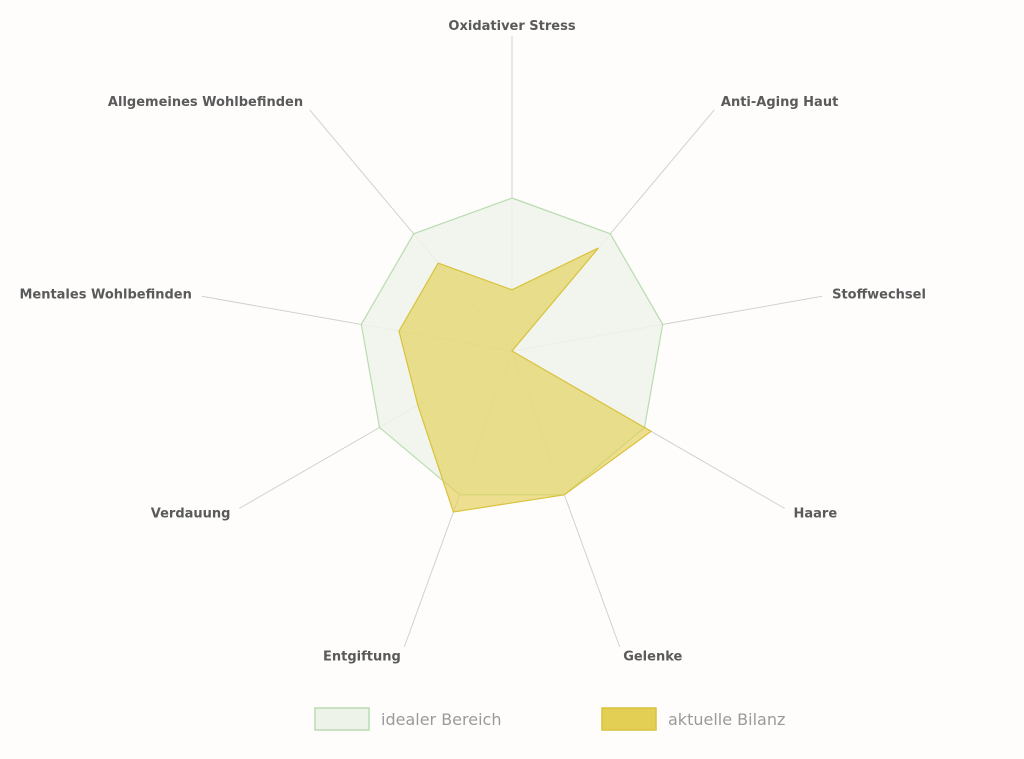  I want to click on category-label-8: Allgemeines Wohlbefinden, so click(205, 102).